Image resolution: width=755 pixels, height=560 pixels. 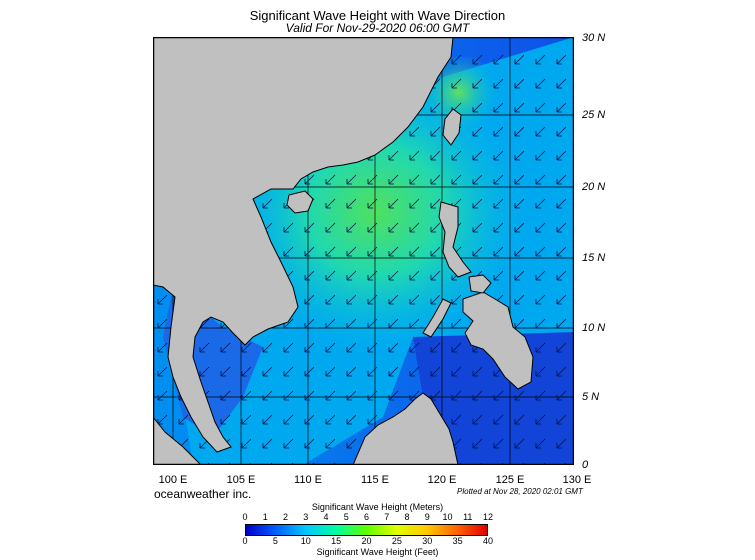 What do you see at coordinates (407, 517) in the screenshot?
I see `colorbar-meter-tick: 8` at bounding box center [407, 517].